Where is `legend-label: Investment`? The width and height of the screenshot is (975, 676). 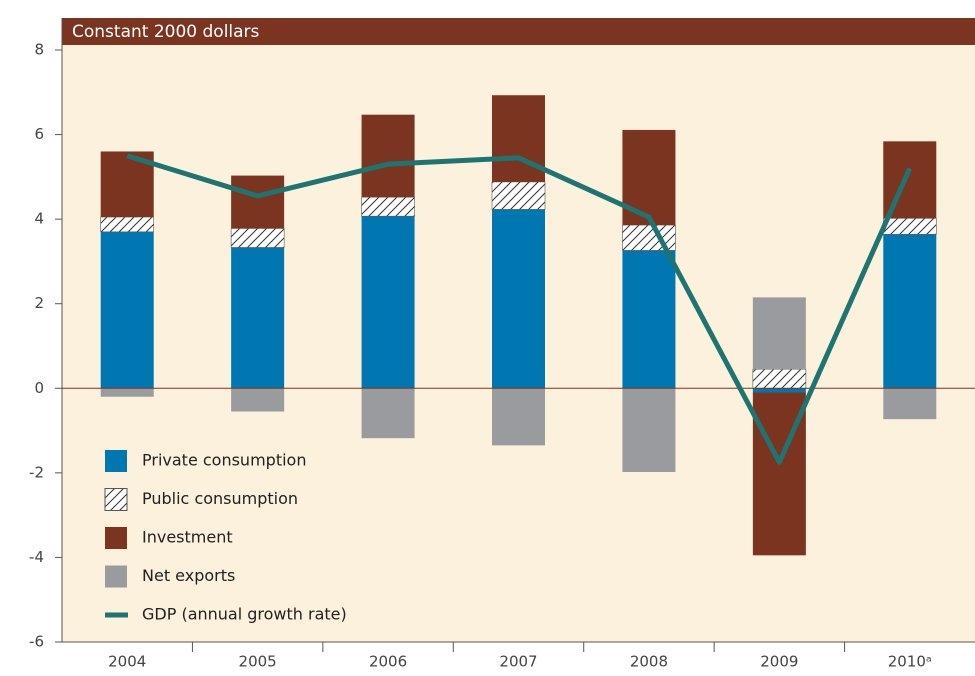 legend-label: Investment is located at coordinates (187, 537).